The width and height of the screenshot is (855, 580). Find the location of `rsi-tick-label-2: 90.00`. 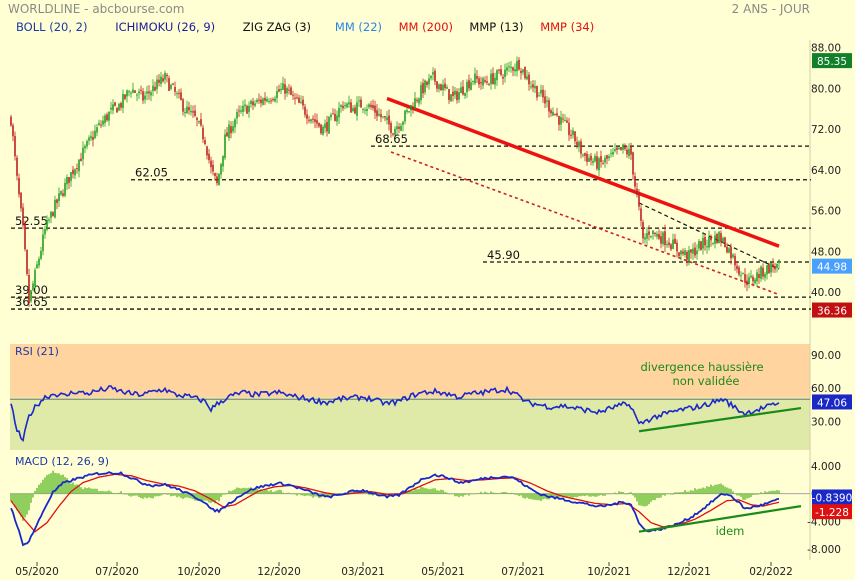

rsi-tick-label-2: 90.00 is located at coordinates (826, 356).